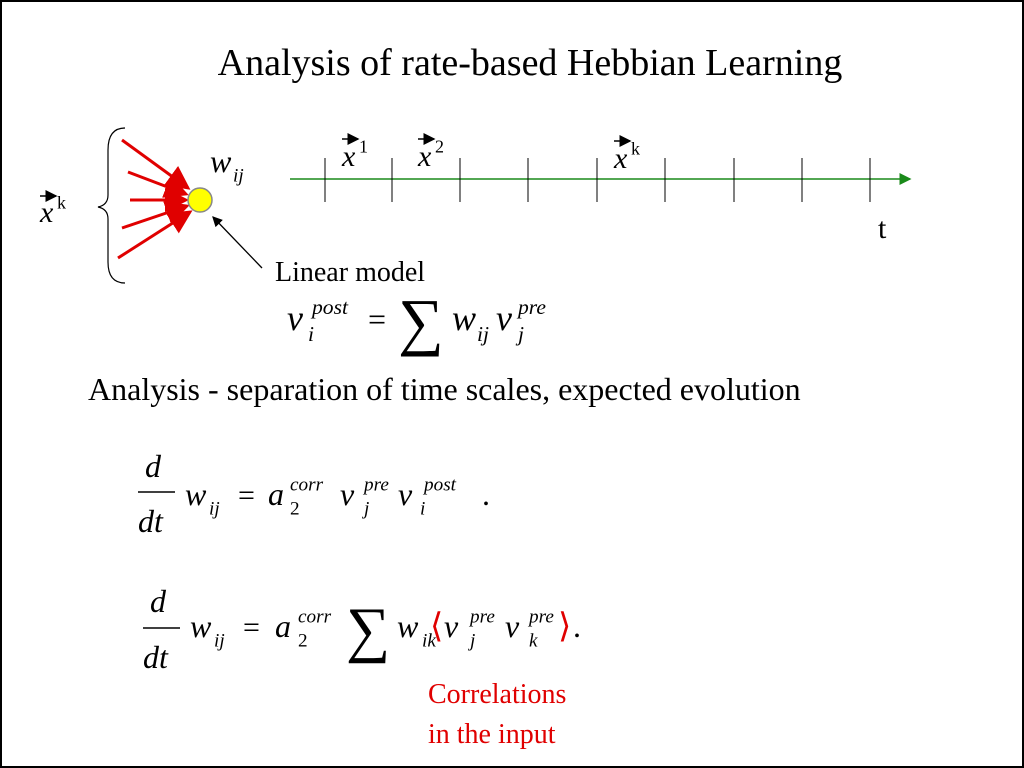  Describe the element at coordinates (439, 147) in the screenshot. I see `math-superscript: 2` at that location.